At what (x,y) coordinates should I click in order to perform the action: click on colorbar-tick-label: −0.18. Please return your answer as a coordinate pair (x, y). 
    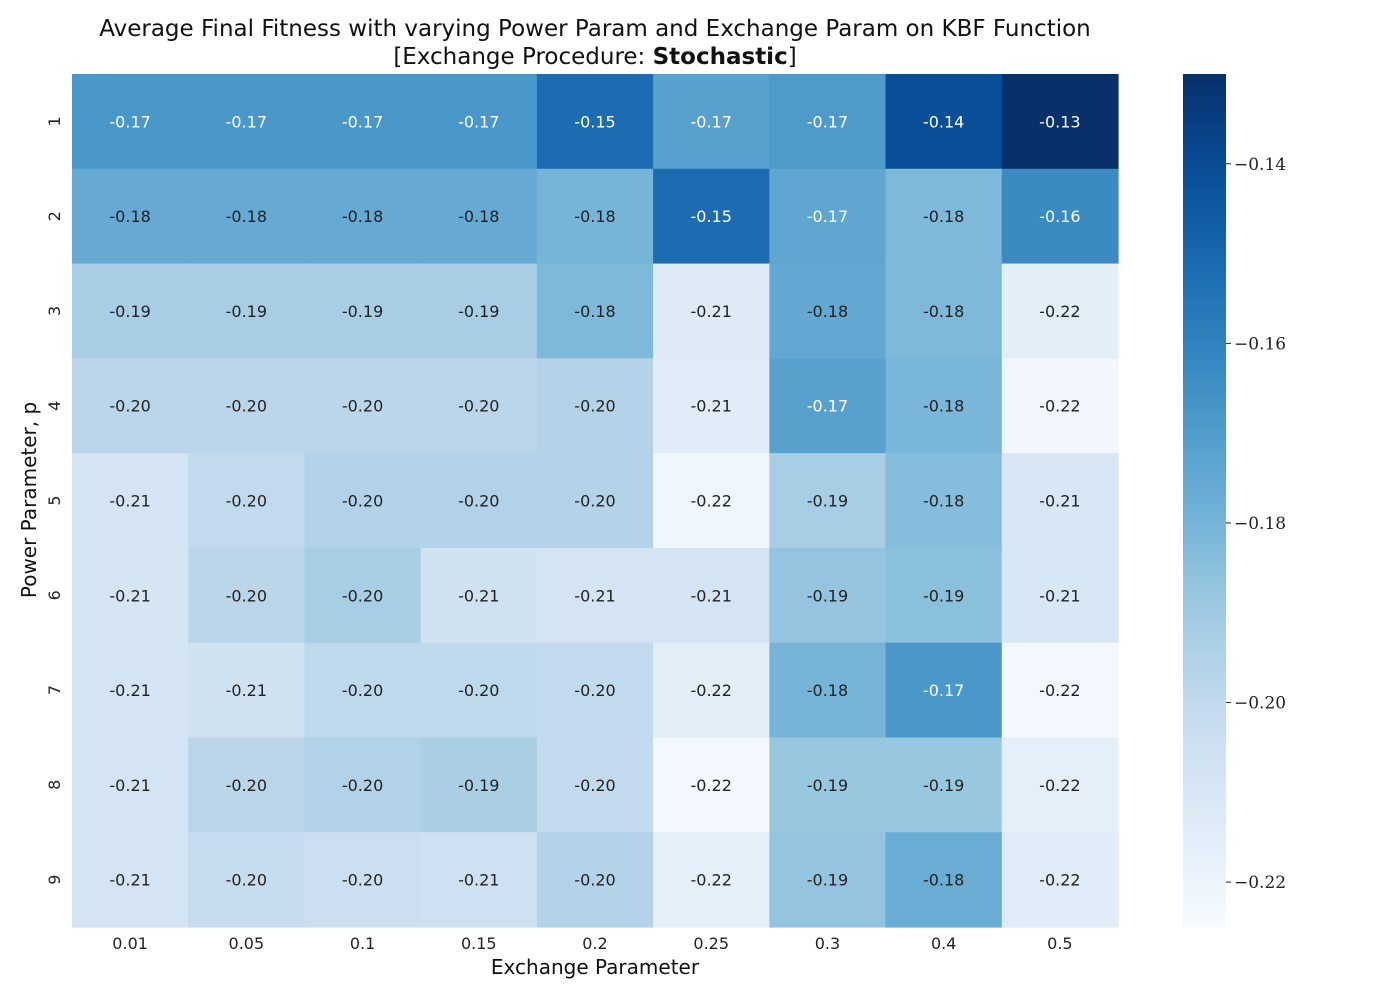
    Looking at the image, I should click on (1260, 524).